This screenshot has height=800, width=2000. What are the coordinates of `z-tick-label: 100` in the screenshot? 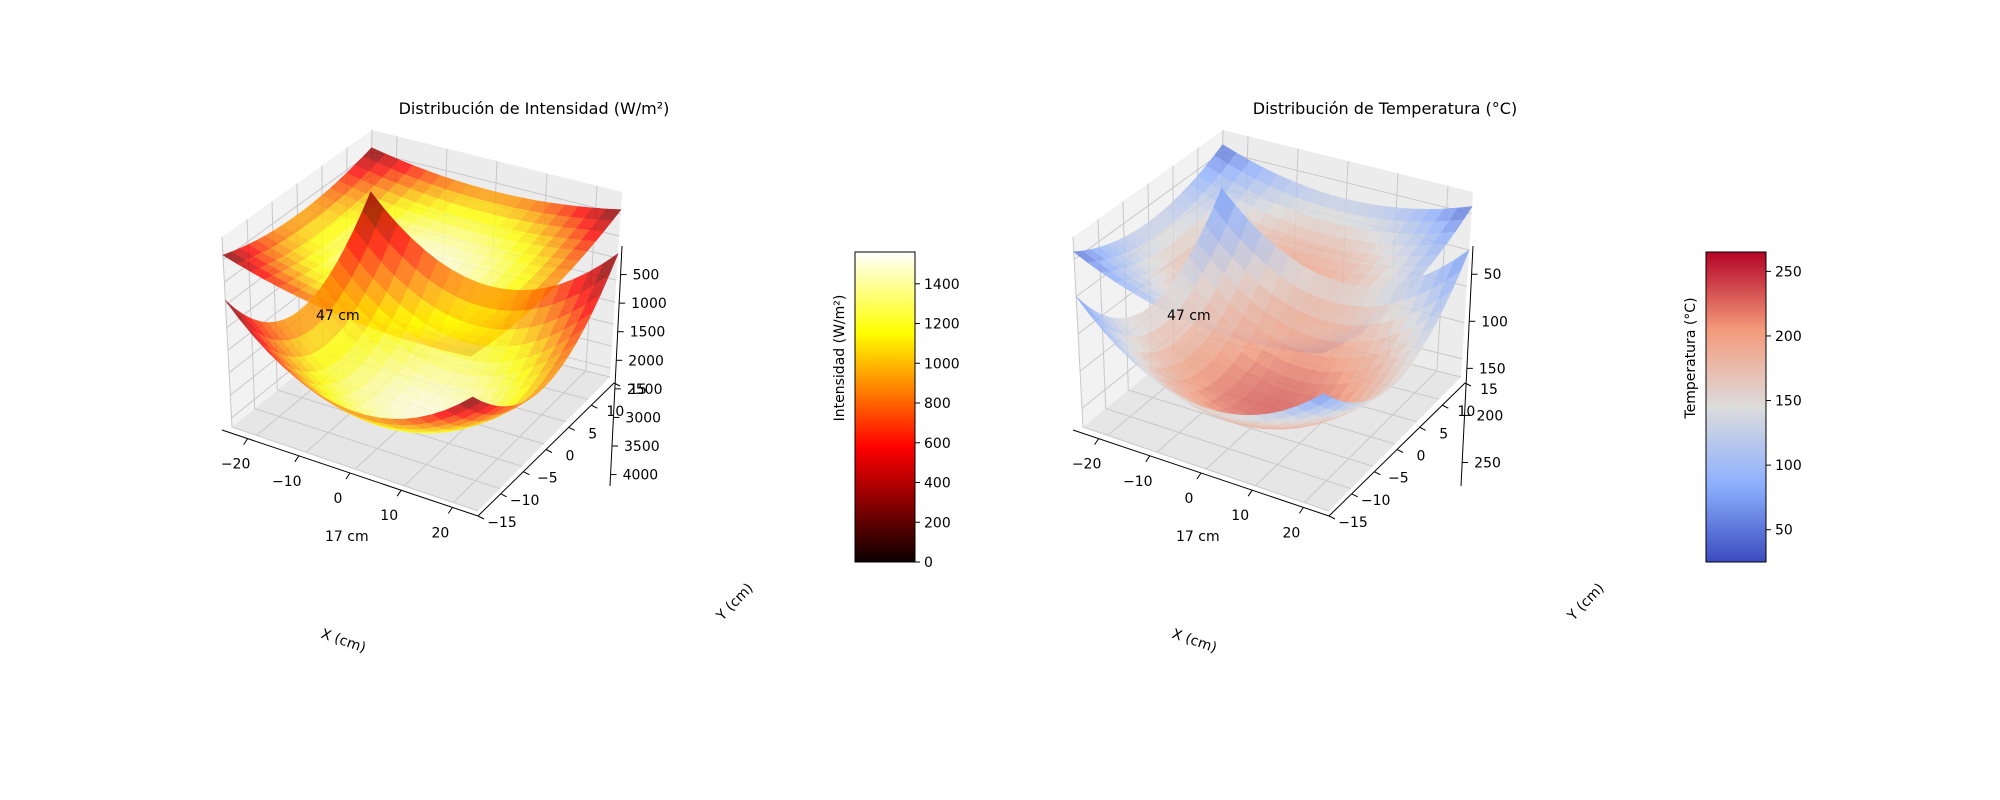 It's located at (1494, 322).